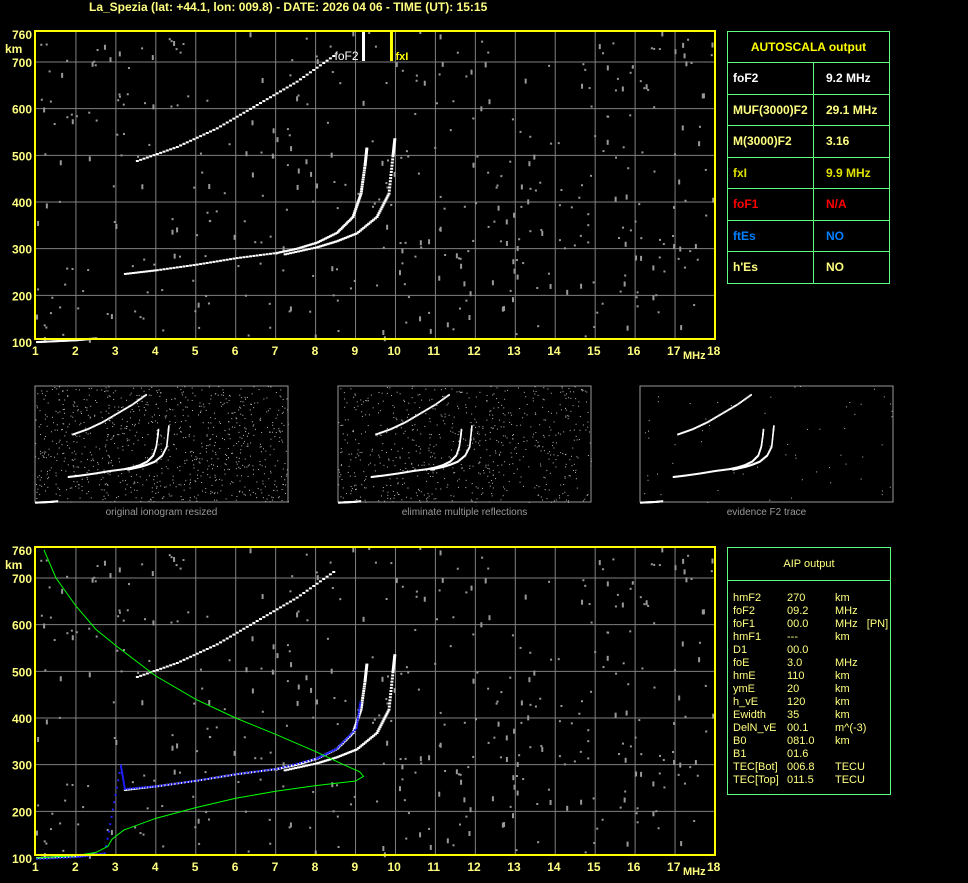  What do you see at coordinates (796, 676) in the screenshot?
I see `aip-cell: 110` at bounding box center [796, 676].